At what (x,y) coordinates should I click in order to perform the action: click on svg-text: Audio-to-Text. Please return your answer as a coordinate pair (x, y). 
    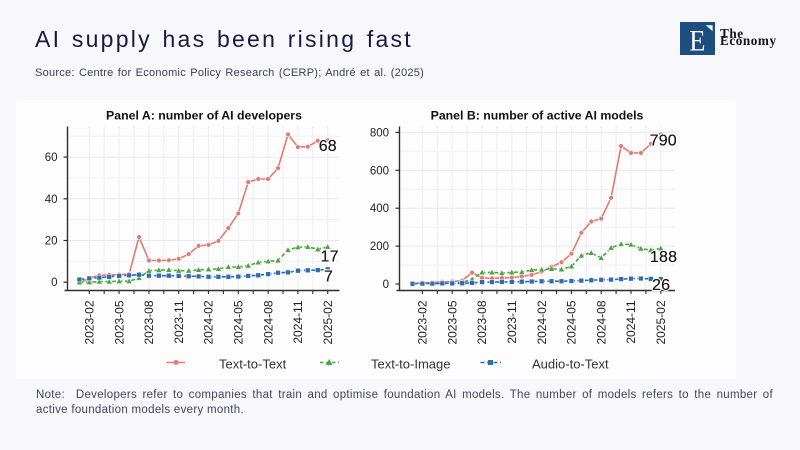
    Looking at the image, I should click on (570, 363).